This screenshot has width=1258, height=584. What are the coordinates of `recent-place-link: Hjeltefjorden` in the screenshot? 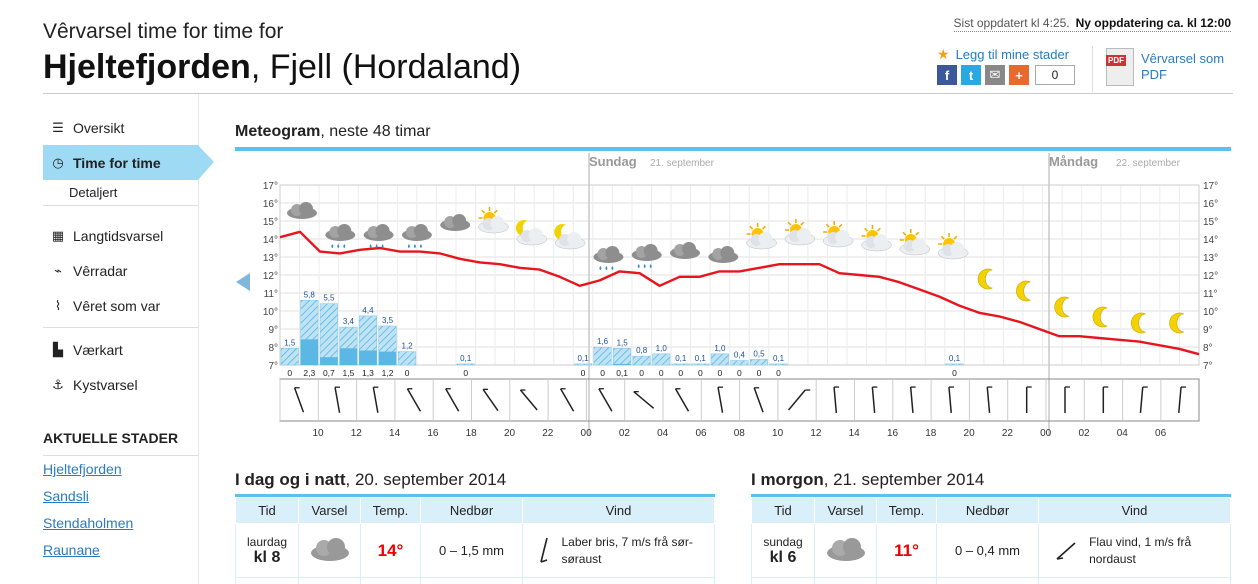 It's located at (82, 469).